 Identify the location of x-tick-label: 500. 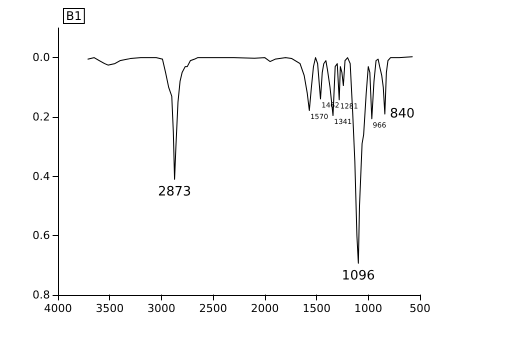
(420, 308).